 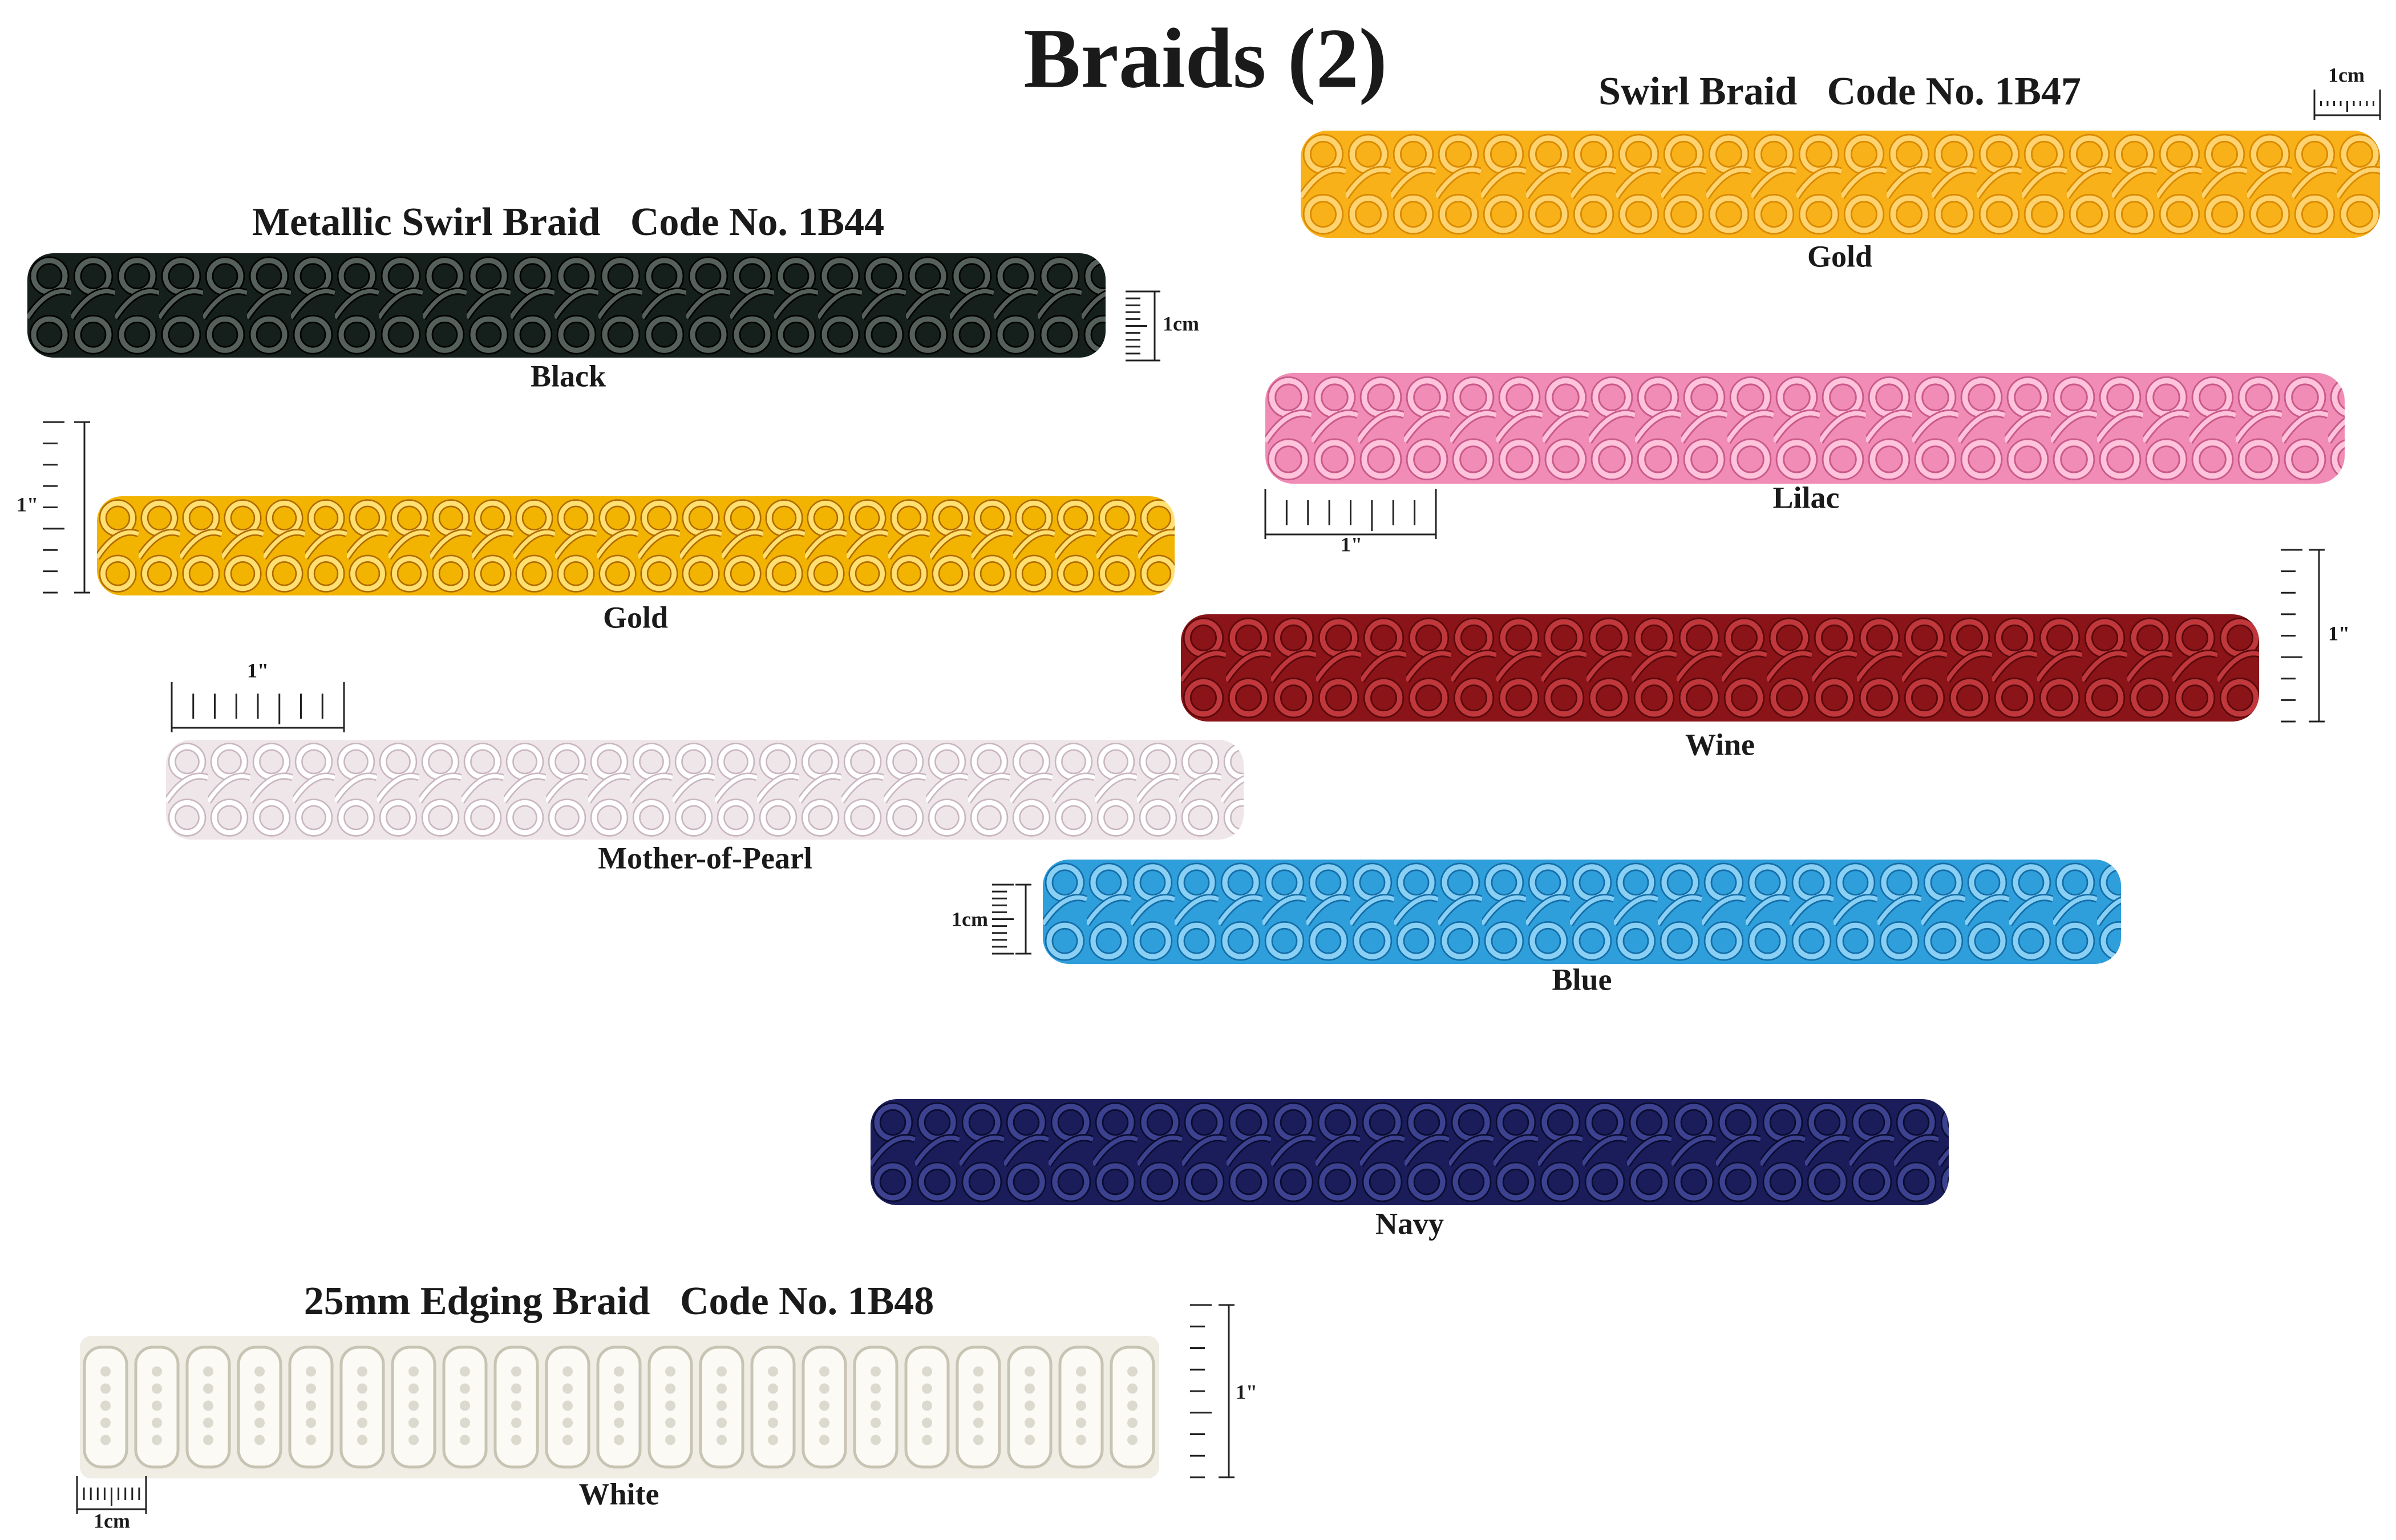 I want to click on section-heading: 25mm Edging Braid Code No. 1B48, so click(x=619, y=1301).